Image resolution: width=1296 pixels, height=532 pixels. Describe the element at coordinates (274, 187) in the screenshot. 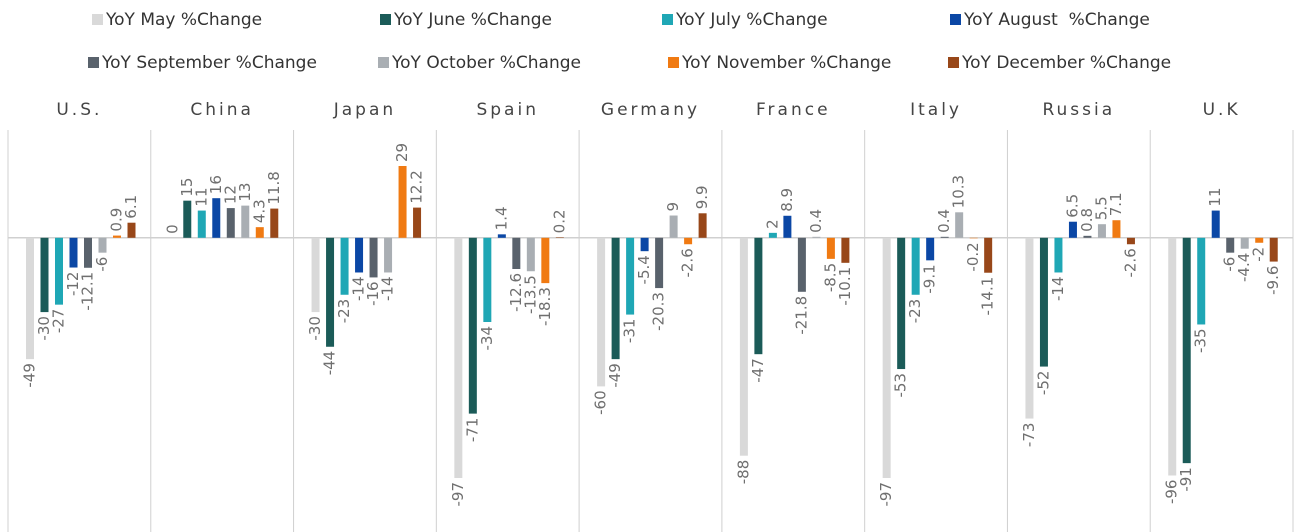

I see `data-label: 11.8` at that location.